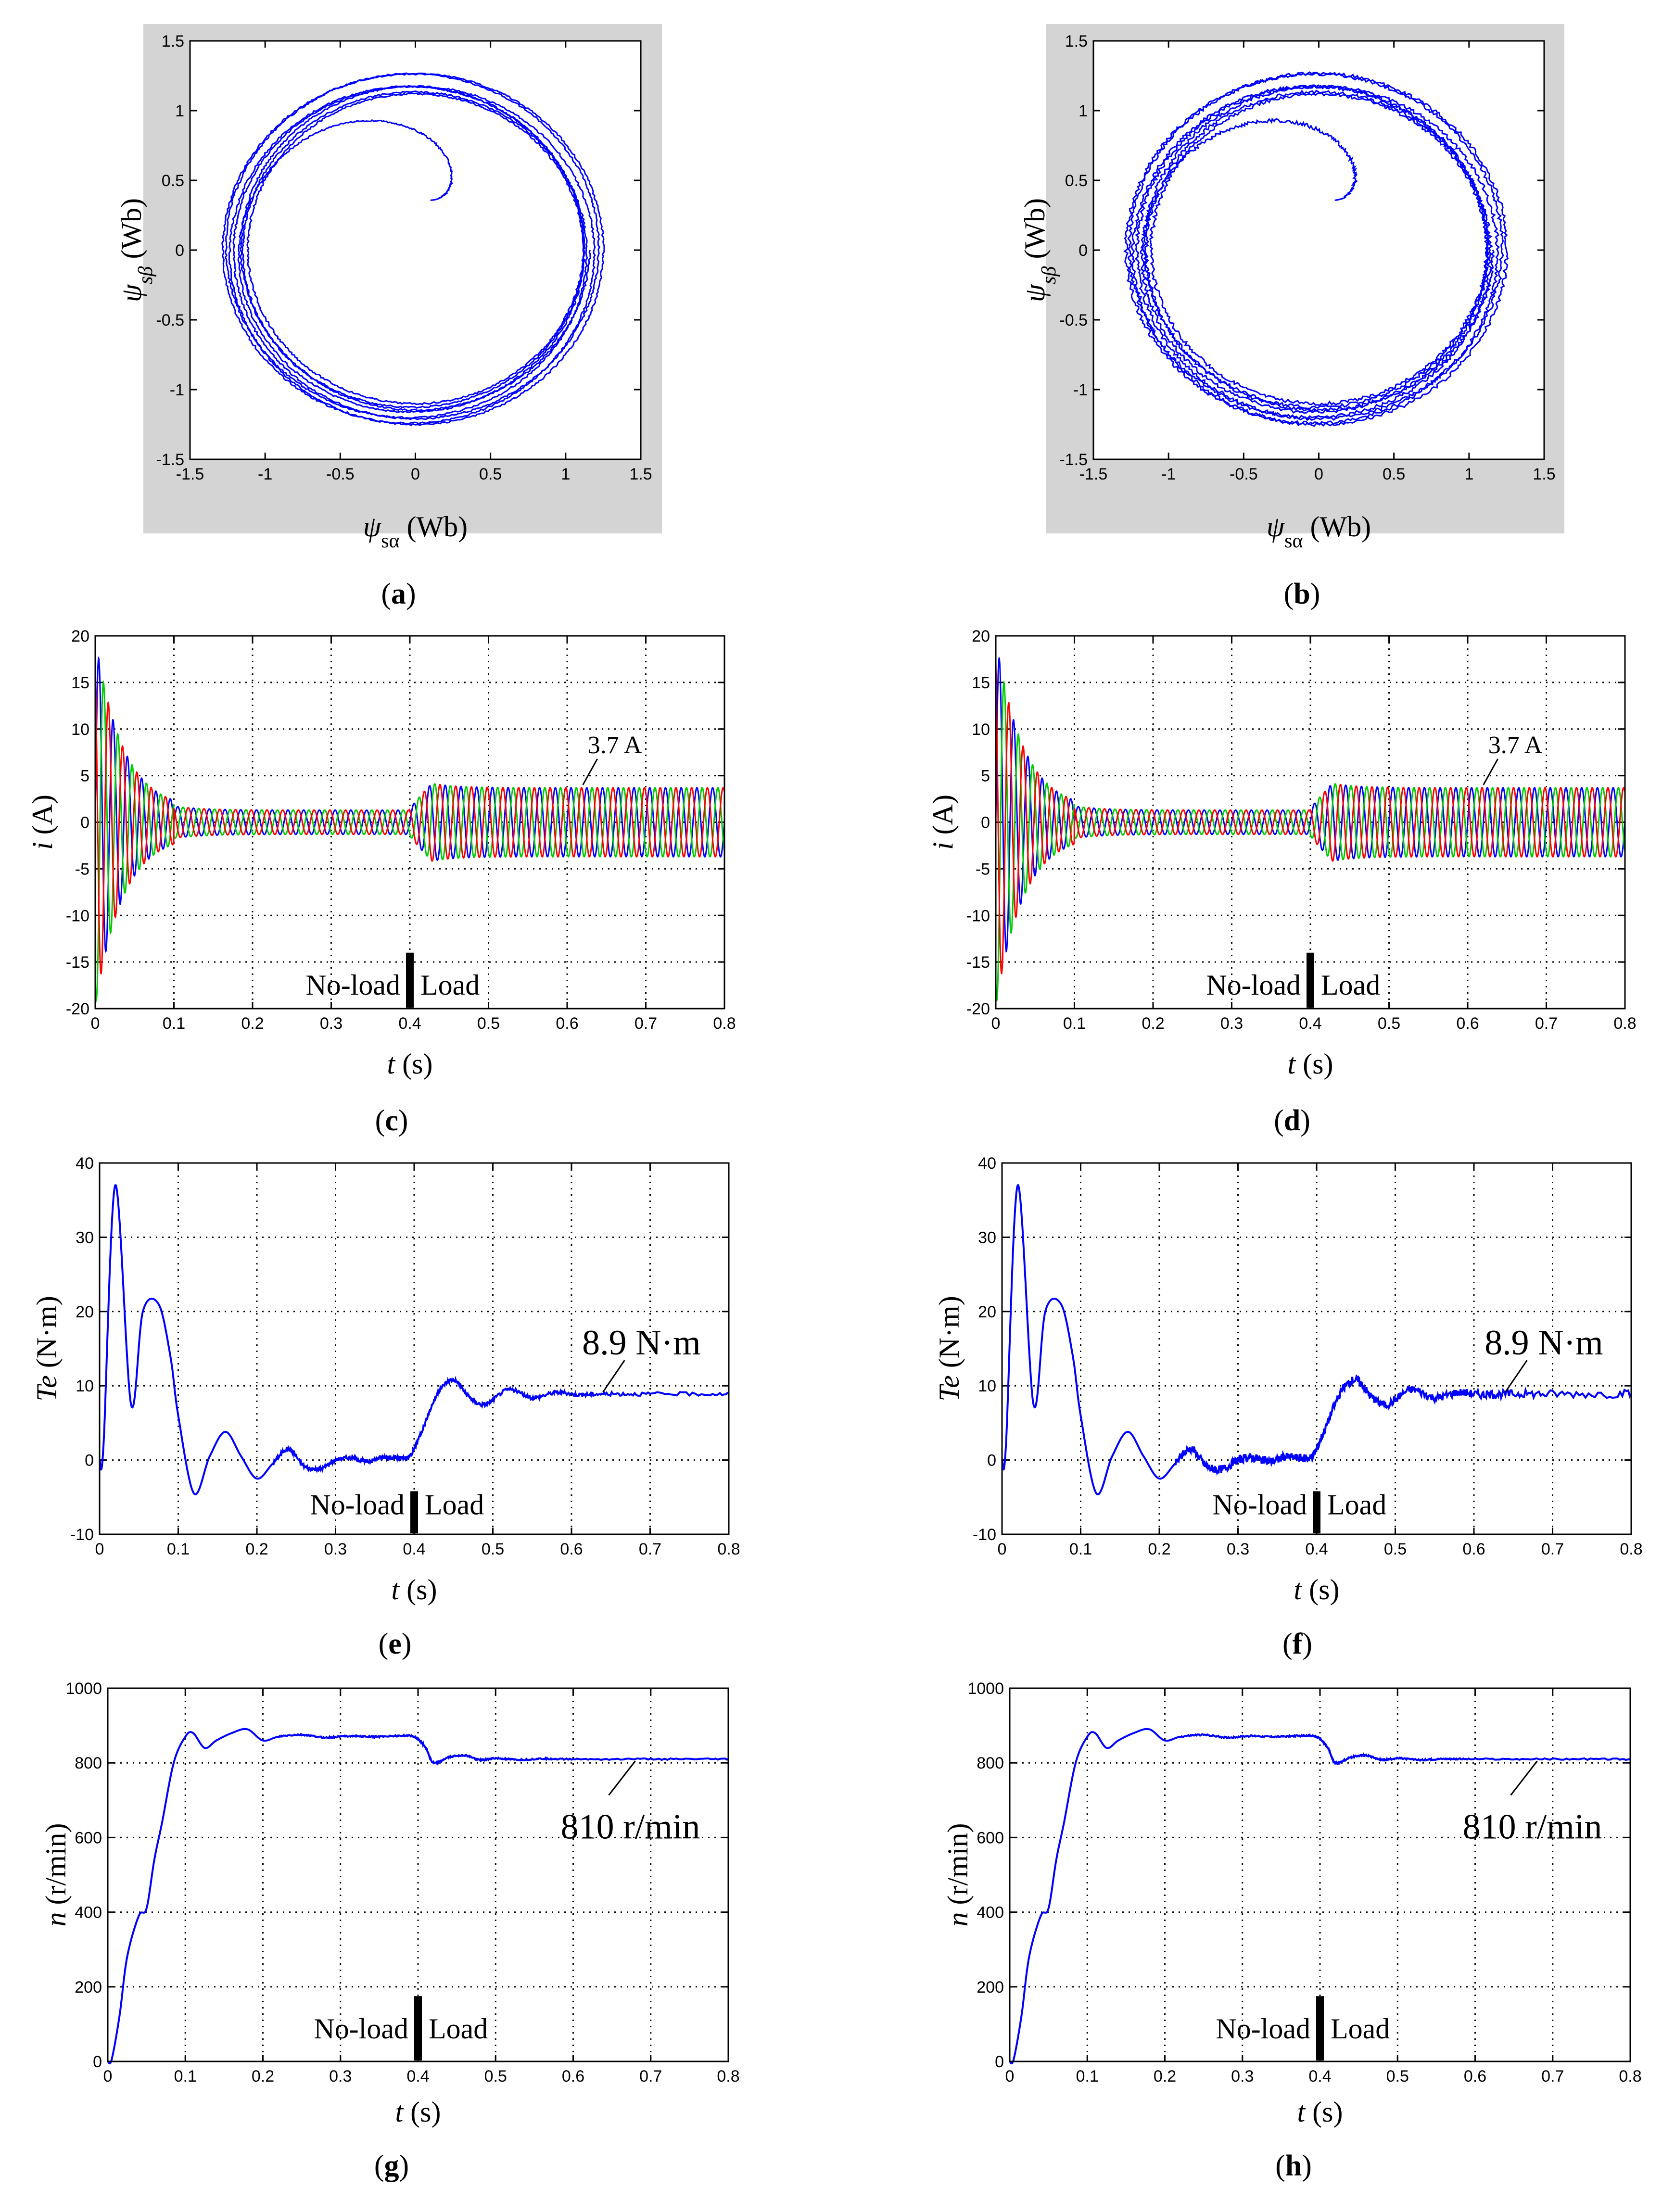 The height and width of the screenshot is (2212, 1675). What do you see at coordinates (1244, 474) in the screenshot?
I see `x-tick-label: -0.5` at bounding box center [1244, 474].